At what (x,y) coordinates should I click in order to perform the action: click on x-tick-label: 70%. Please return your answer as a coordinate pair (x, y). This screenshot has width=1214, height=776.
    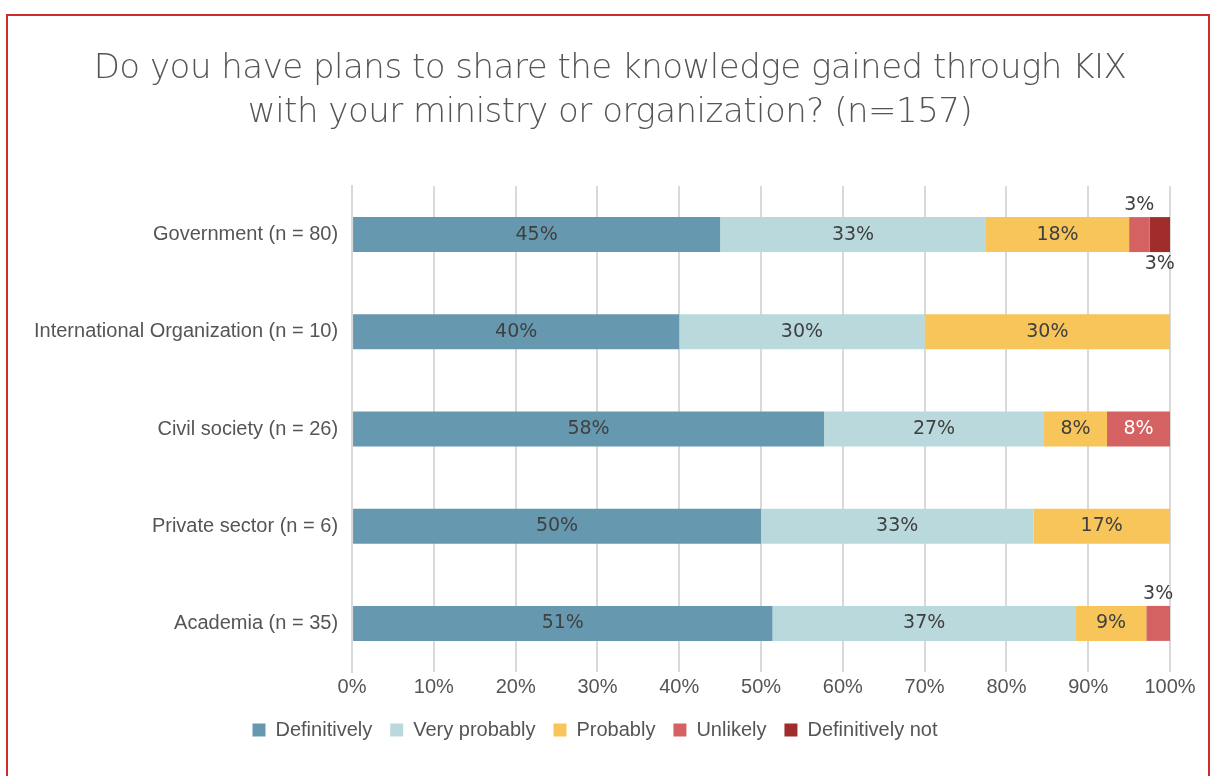
    Looking at the image, I should click on (924, 685).